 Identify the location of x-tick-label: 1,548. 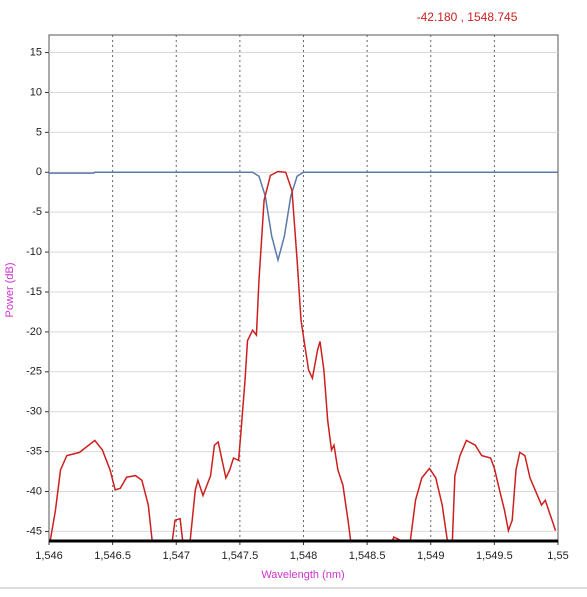
(304, 556).